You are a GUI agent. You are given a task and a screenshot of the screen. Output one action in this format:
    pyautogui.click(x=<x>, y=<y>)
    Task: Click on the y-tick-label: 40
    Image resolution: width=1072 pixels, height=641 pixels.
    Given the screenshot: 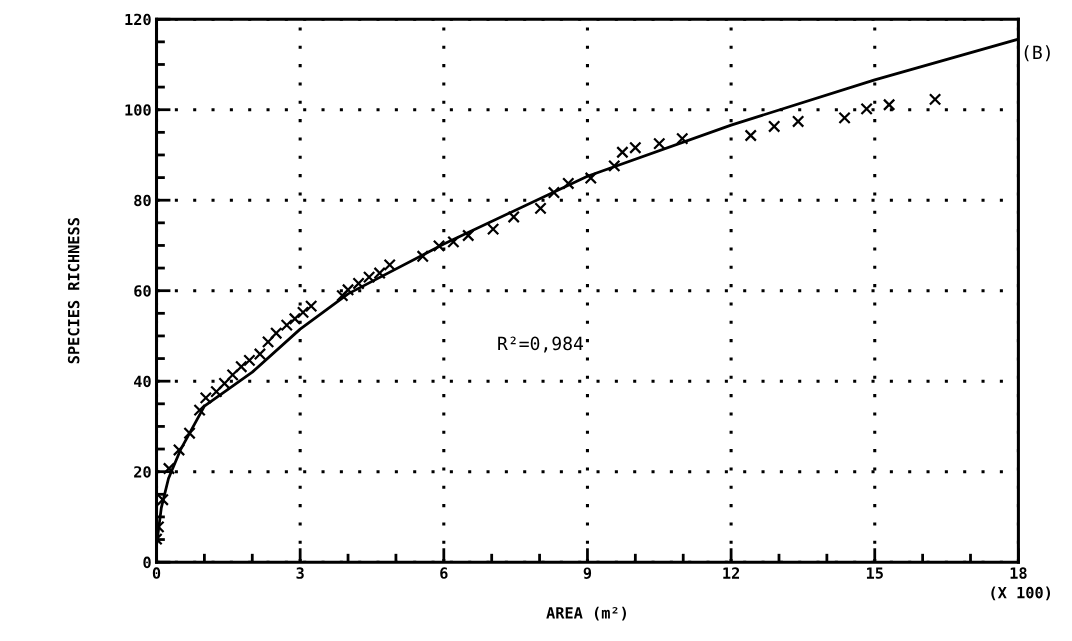 What is the action you would take?
    pyautogui.click(x=142, y=381)
    